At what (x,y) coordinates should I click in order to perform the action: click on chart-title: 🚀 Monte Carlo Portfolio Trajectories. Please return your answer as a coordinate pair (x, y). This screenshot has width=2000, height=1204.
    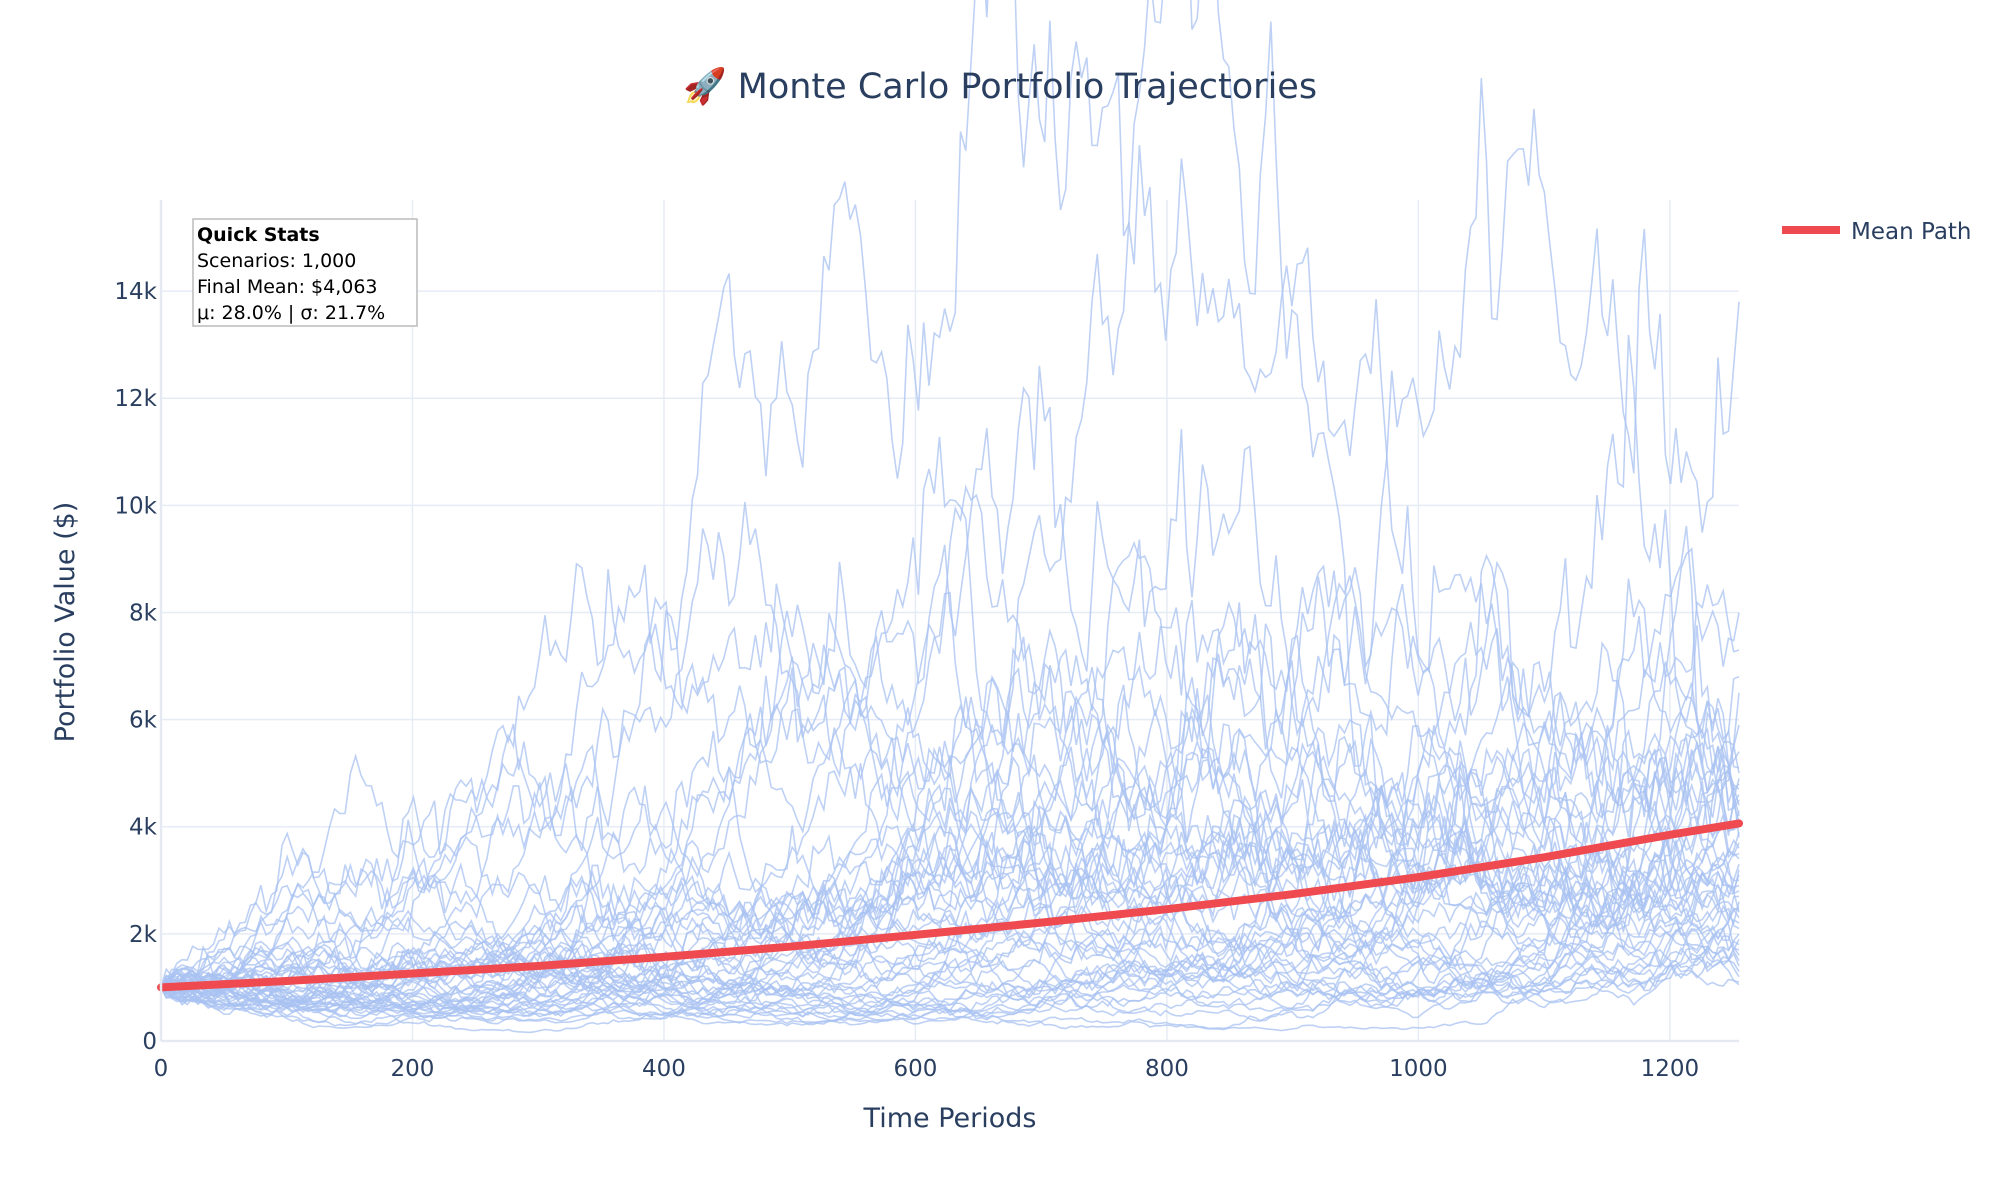
    Looking at the image, I should click on (1000, 86).